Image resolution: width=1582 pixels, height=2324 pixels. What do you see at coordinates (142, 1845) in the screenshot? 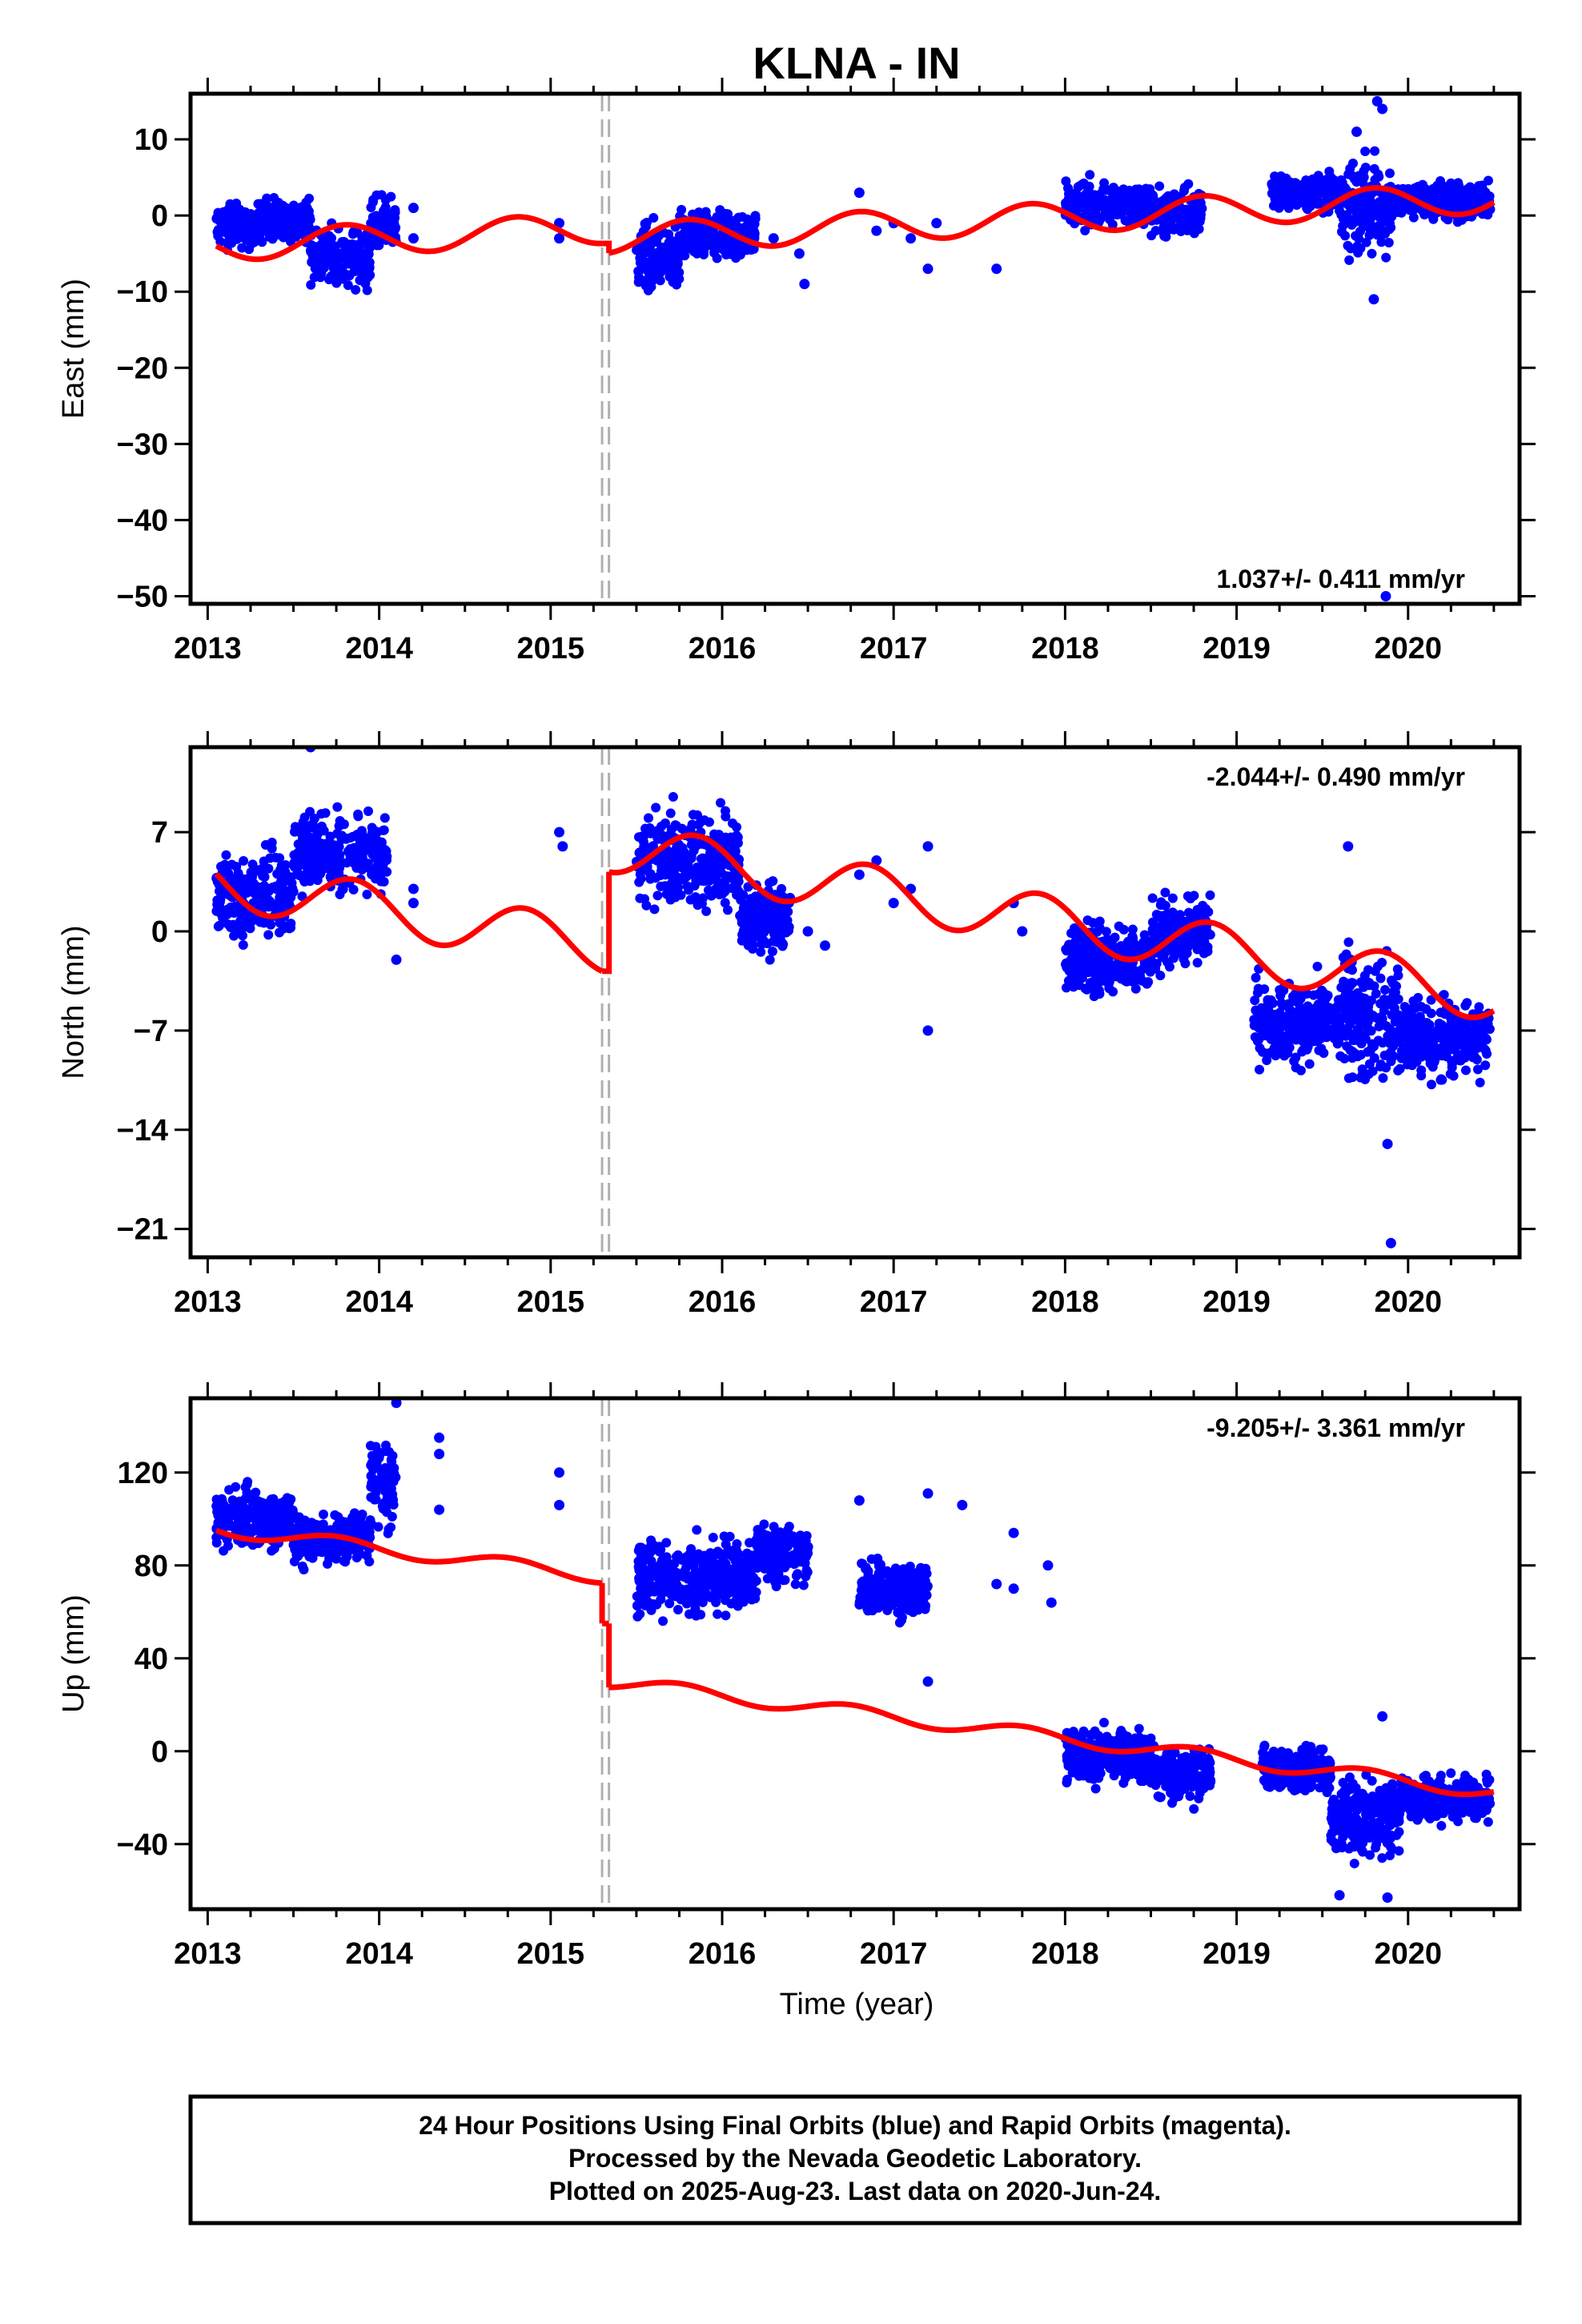
I see `y-tick-label: −40` at bounding box center [142, 1845].